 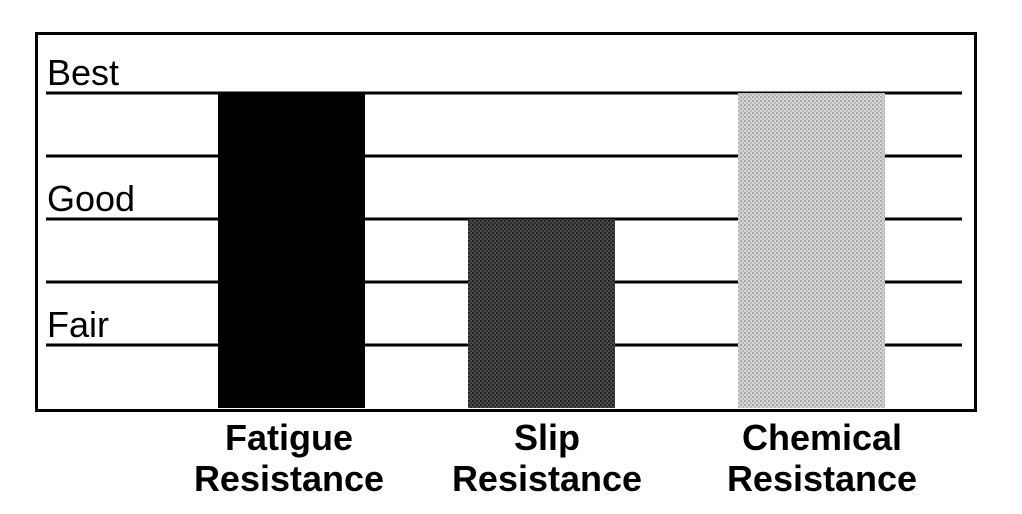 I want to click on category-label: Slip Resistance, so click(x=547, y=458).